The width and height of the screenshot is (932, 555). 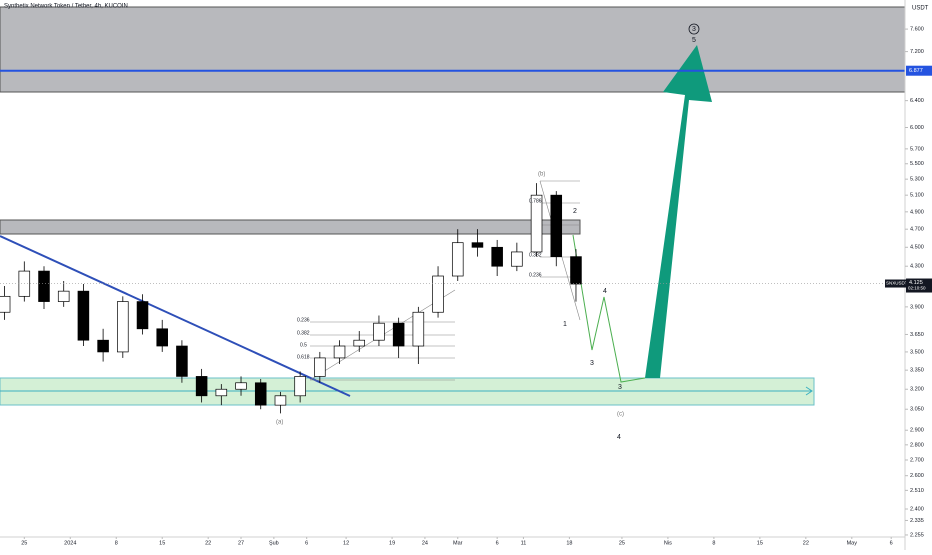 What do you see at coordinates (605, 291) in the screenshot?
I see `wave-label: 4` at bounding box center [605, 291].